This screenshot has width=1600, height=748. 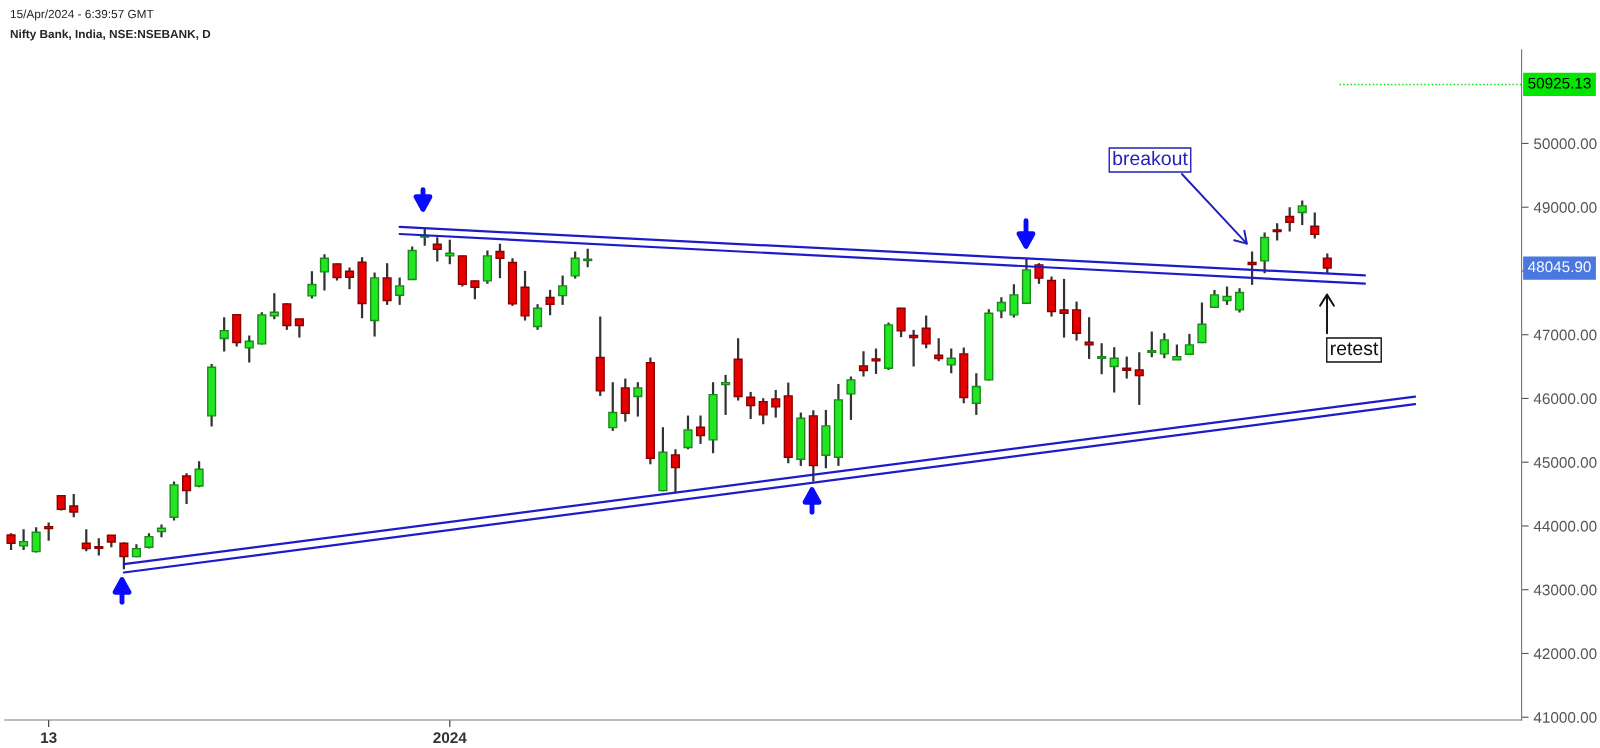 I want to click on x-tick-label: 13, so click(x=49, y=738).